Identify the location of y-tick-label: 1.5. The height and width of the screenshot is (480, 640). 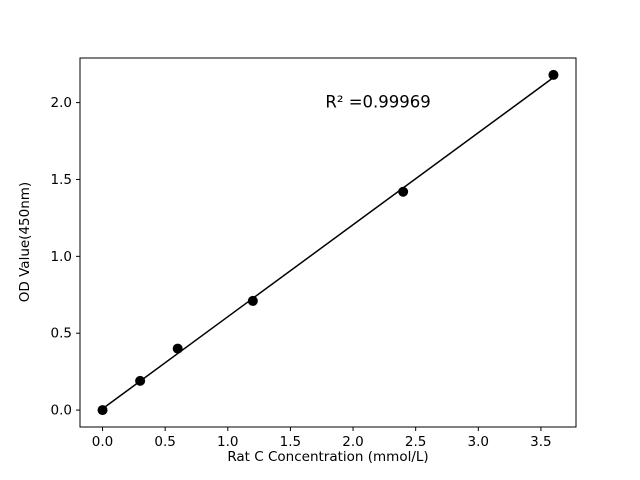
(61, 180).